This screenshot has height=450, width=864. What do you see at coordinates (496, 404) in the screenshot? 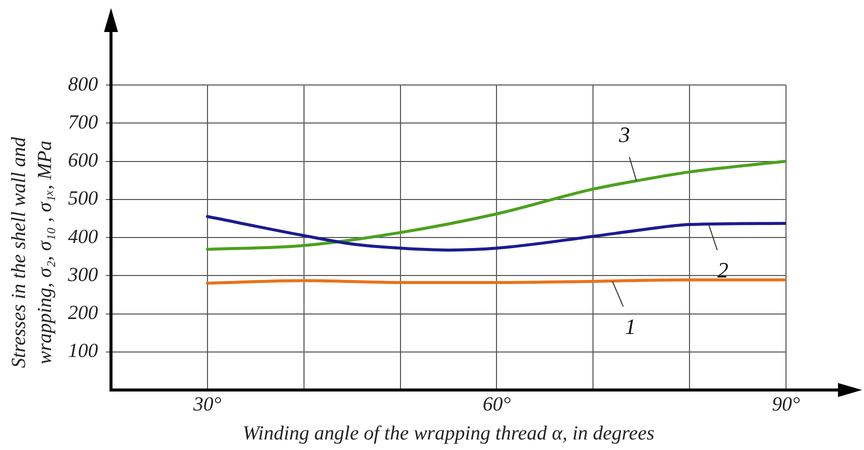
I see `x-tick-label: 60°` at bounding box center [496, 404].